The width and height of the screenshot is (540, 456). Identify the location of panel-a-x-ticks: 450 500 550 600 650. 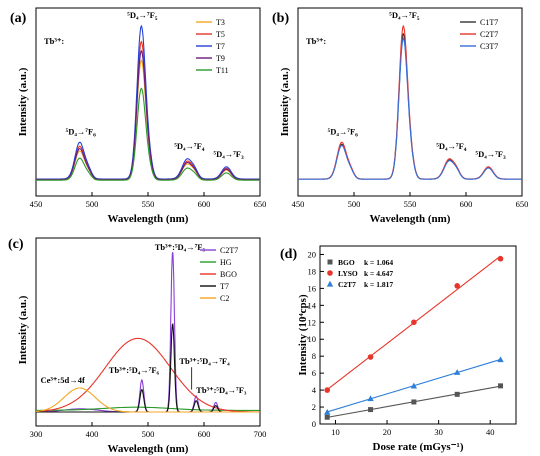
(148, 200).